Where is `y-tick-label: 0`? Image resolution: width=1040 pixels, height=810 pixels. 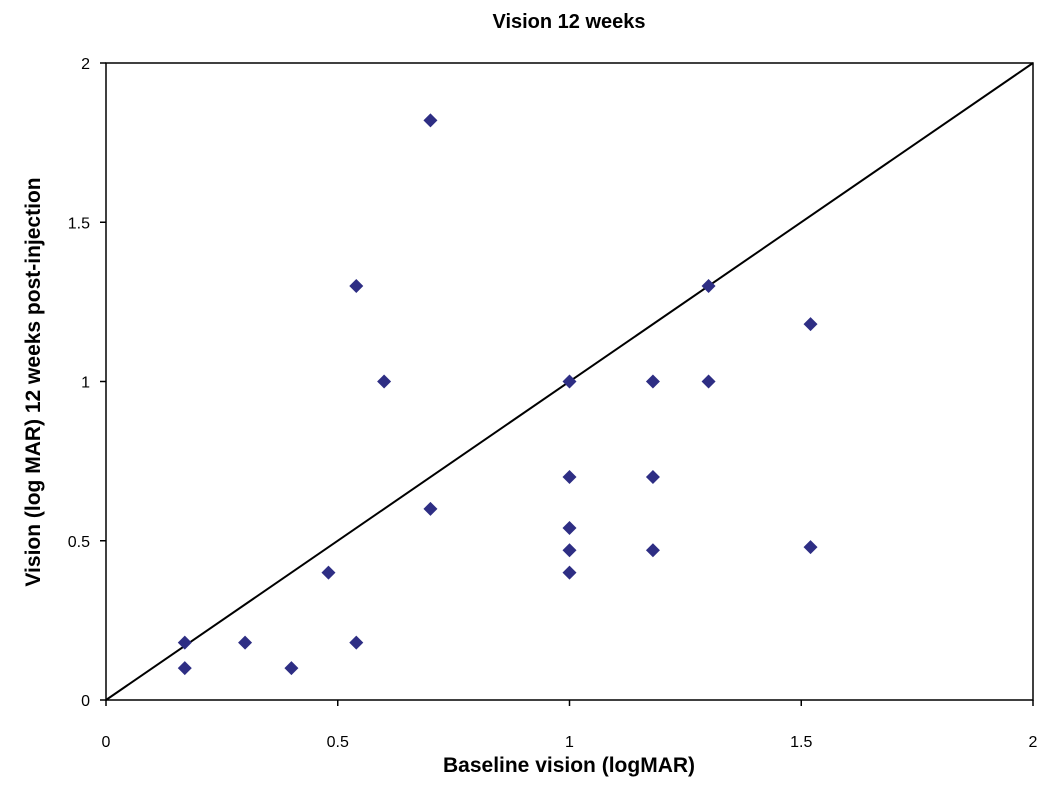
y-tick-label: 0 is located at coordinates (85, 701).